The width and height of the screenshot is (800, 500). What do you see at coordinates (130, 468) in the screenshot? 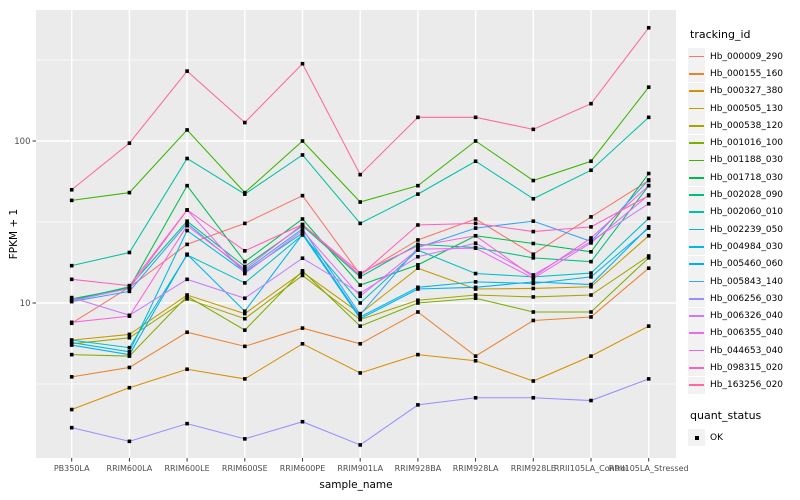
I see `x-tick-label: RRIM600LA` at bounding box center [130, 468].